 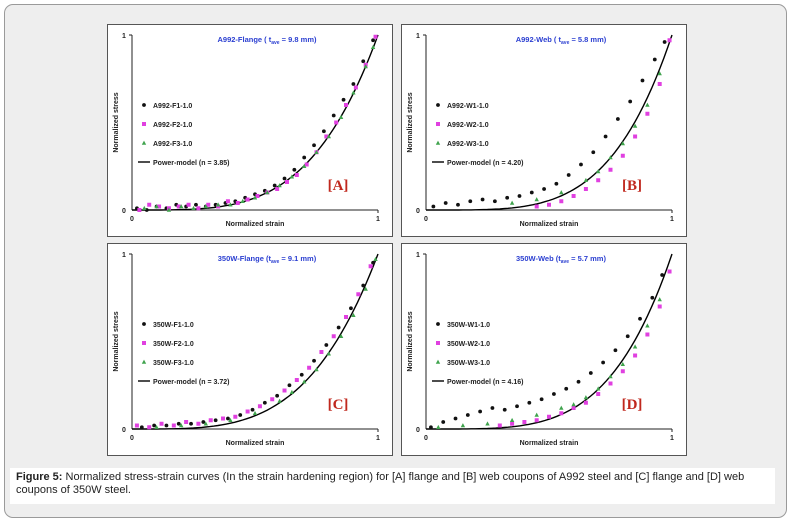 I want to click on chart-title-rest: = 9.1 mm), so click(x=297, y=258).